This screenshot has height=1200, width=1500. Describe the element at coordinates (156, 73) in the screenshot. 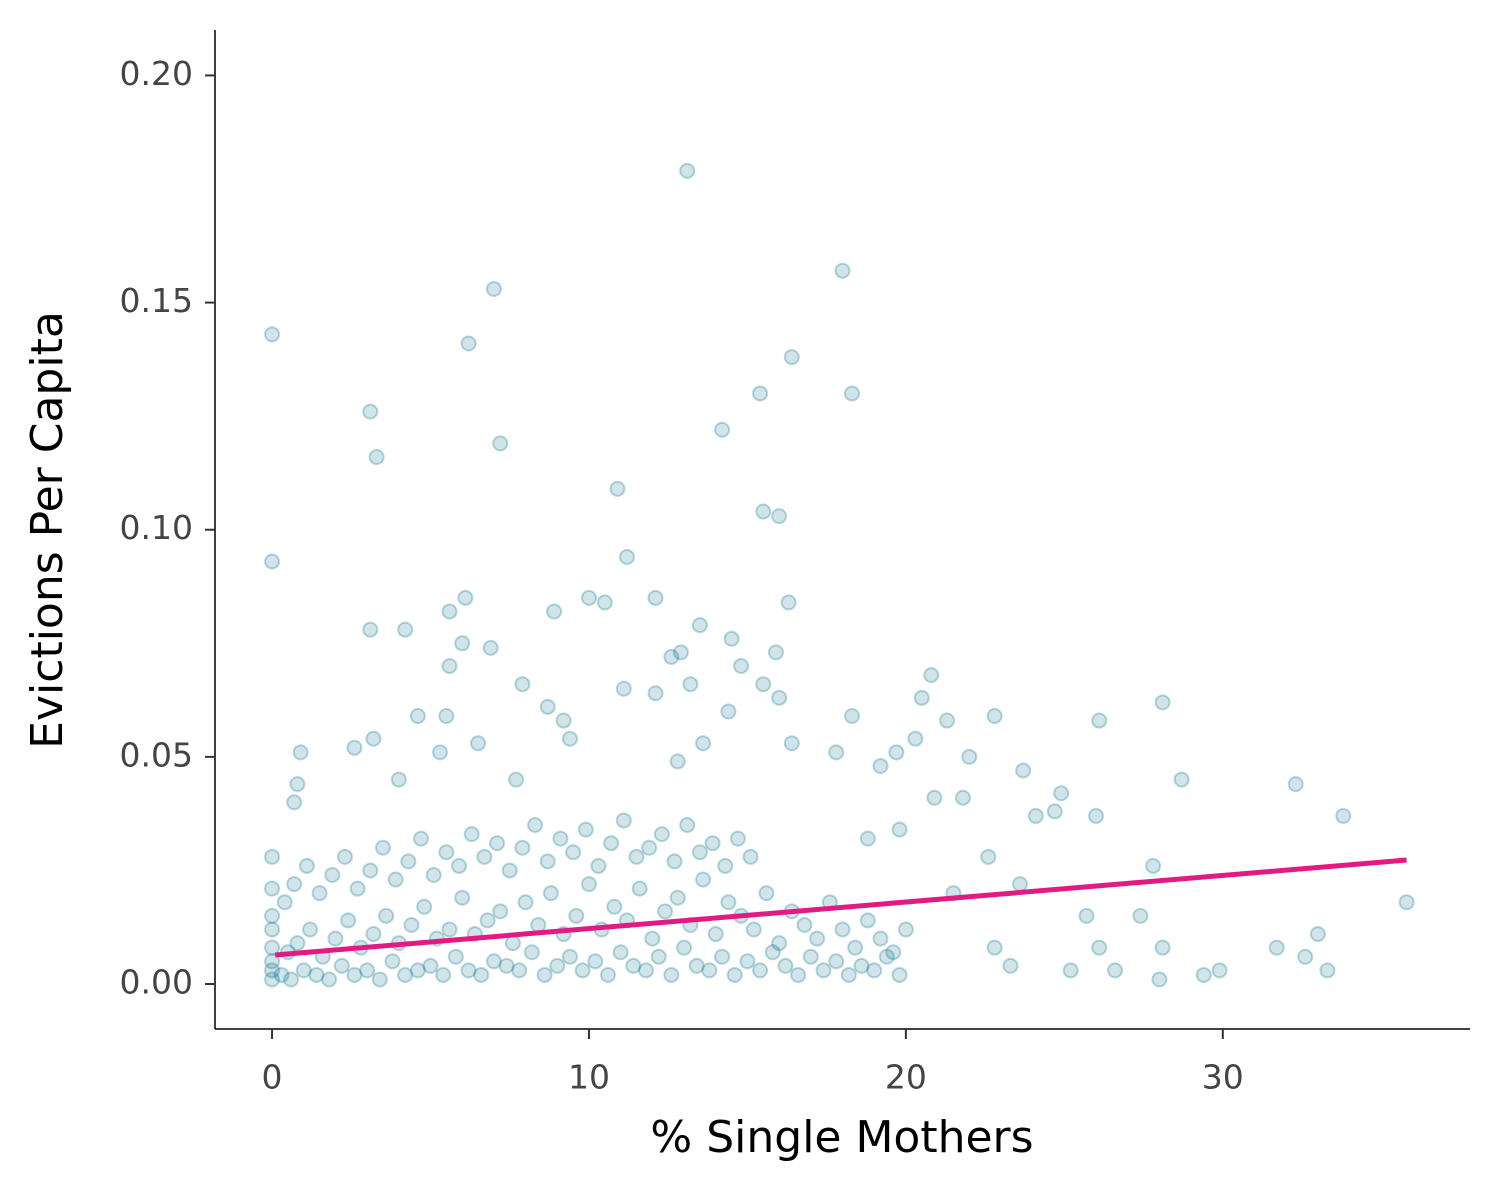

I see `y-tick-label: 0.20` at that location.